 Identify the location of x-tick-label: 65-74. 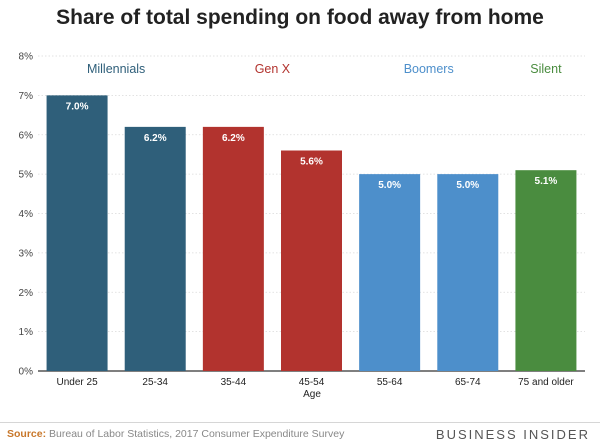
(468, 382).